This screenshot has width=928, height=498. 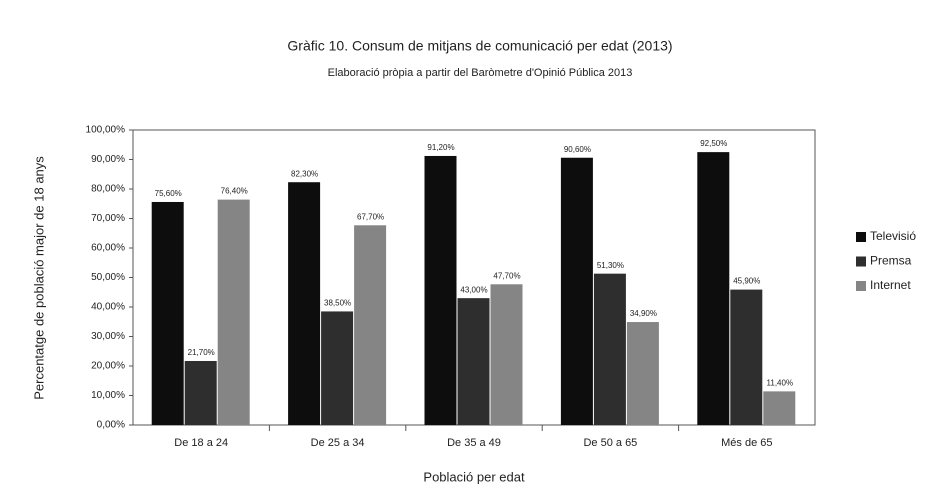 What do you see at coordinates (106, 130) in the screenshot?
I see `y-tick-label: 100,00%` at bounding box center [106, 130].